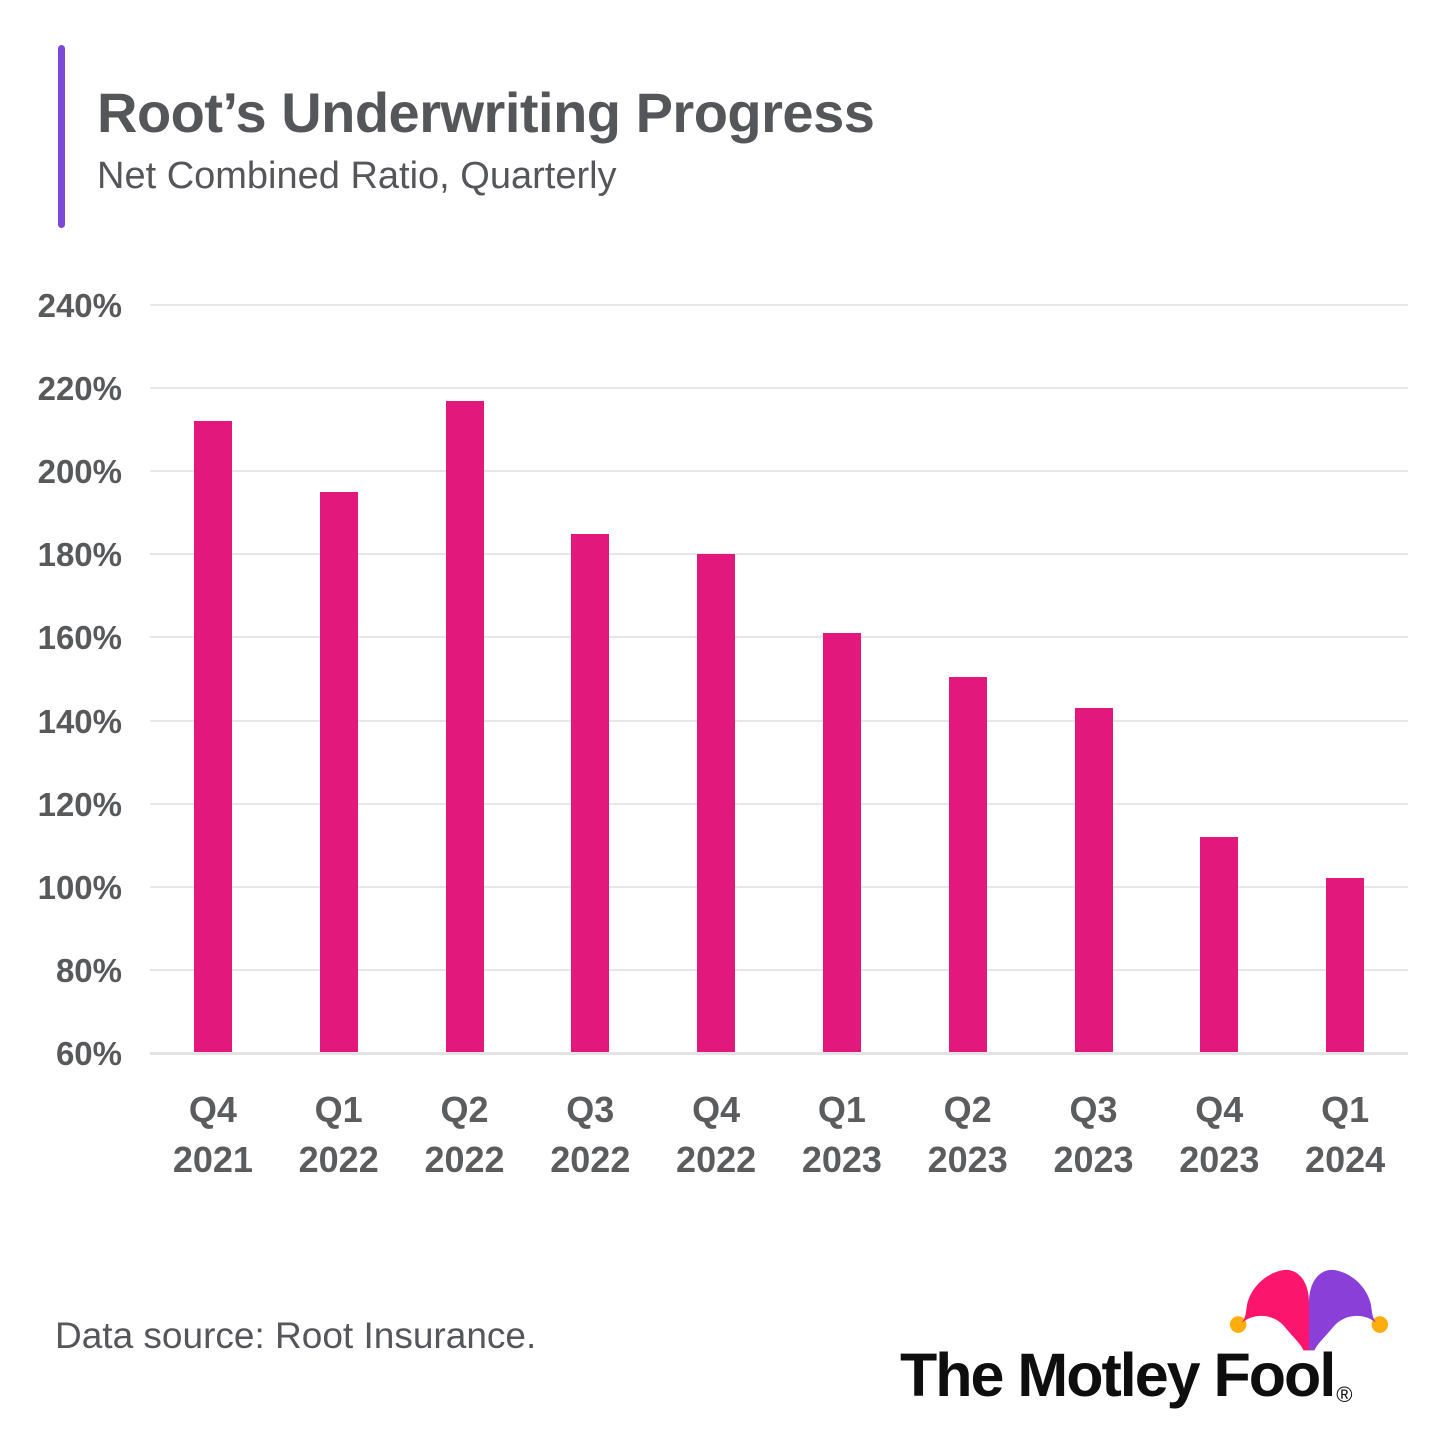 The image size is (1440, 1440). What do you see at coordinates (1344, 1394) in the screenshot?
I see `registered-trademark-symbol: ®` at bounding box center [1344, 1394].